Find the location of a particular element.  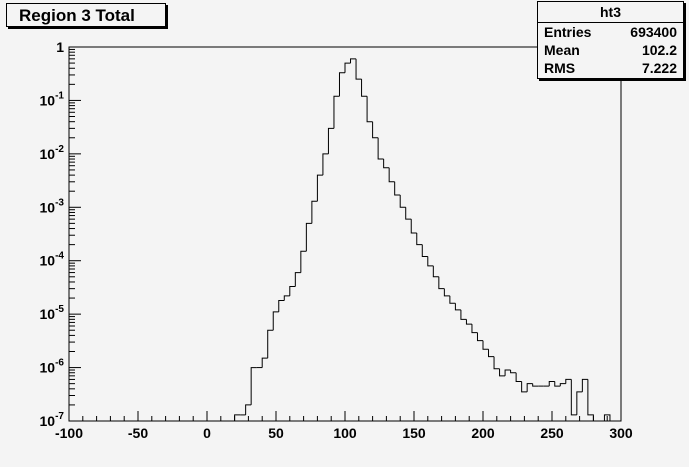

x-tick-label: 200 is located at coordinates (483, 433).